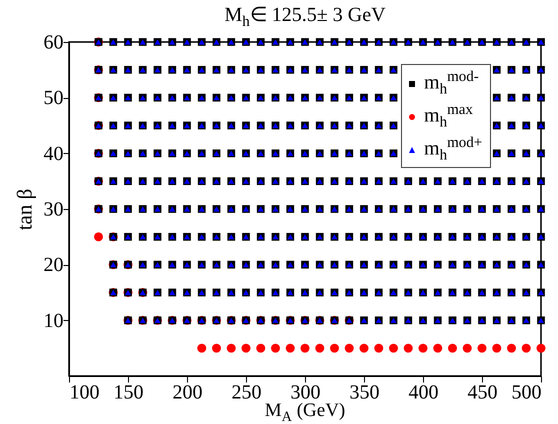 Image resolution: width=558 pixels, height=424 pixels. Describe the element at coordinates (483, 393) in the screenshot. I see `x-tick-label: 450` at that location.